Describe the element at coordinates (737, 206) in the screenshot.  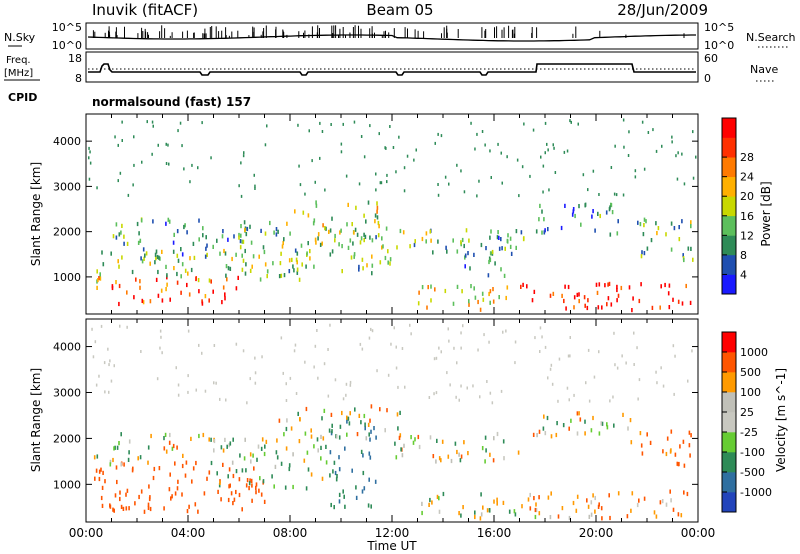
I see `power-colorbar: 4 8 12 16 20 24 28` at that location.